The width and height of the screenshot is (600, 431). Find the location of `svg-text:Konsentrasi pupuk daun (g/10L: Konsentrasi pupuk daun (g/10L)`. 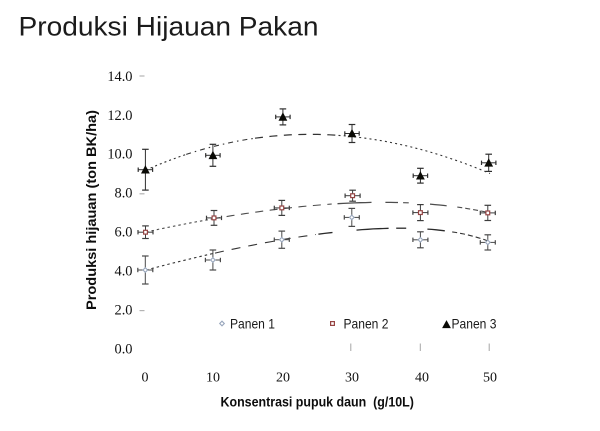

svg-text:Konsentrasi pupuk daun (g/10L: Konsentrasi pupuk daun (g/10L) is located at coordinates (317, 402).